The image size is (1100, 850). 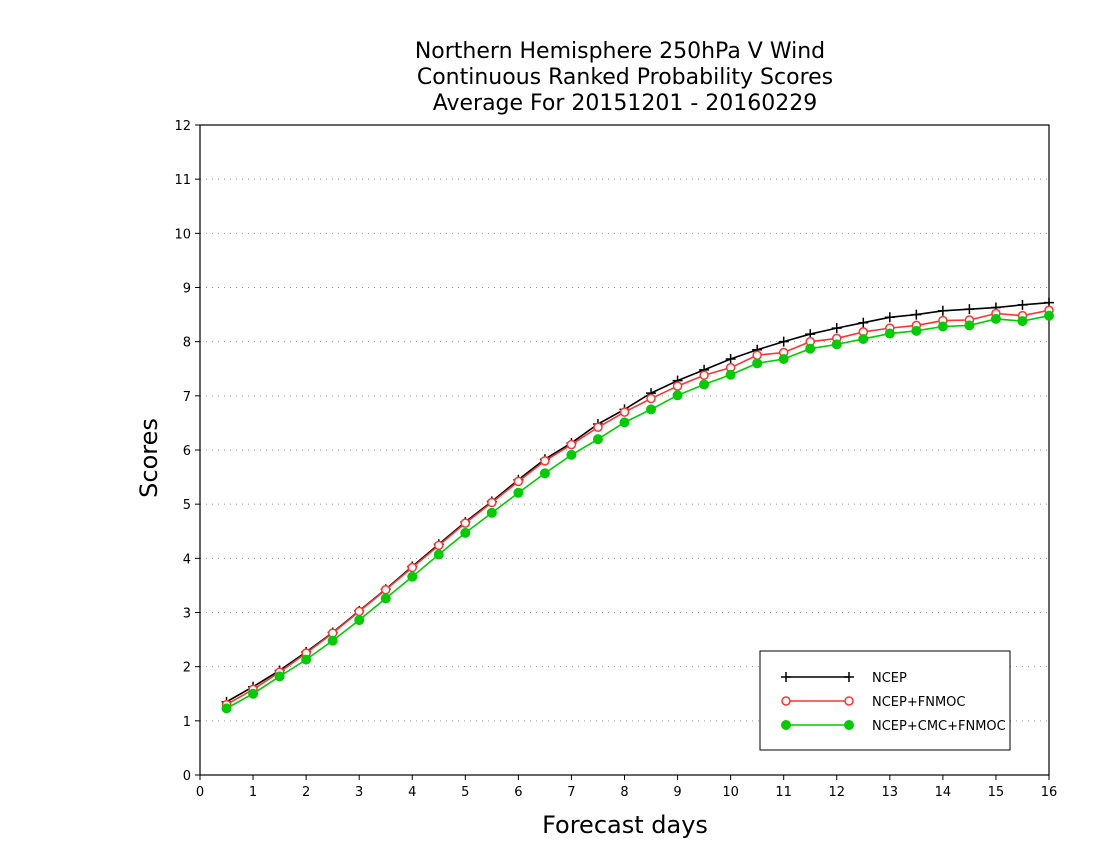 I want to click on legend-item-ncep: NCEP, so click(x=844, y=678).